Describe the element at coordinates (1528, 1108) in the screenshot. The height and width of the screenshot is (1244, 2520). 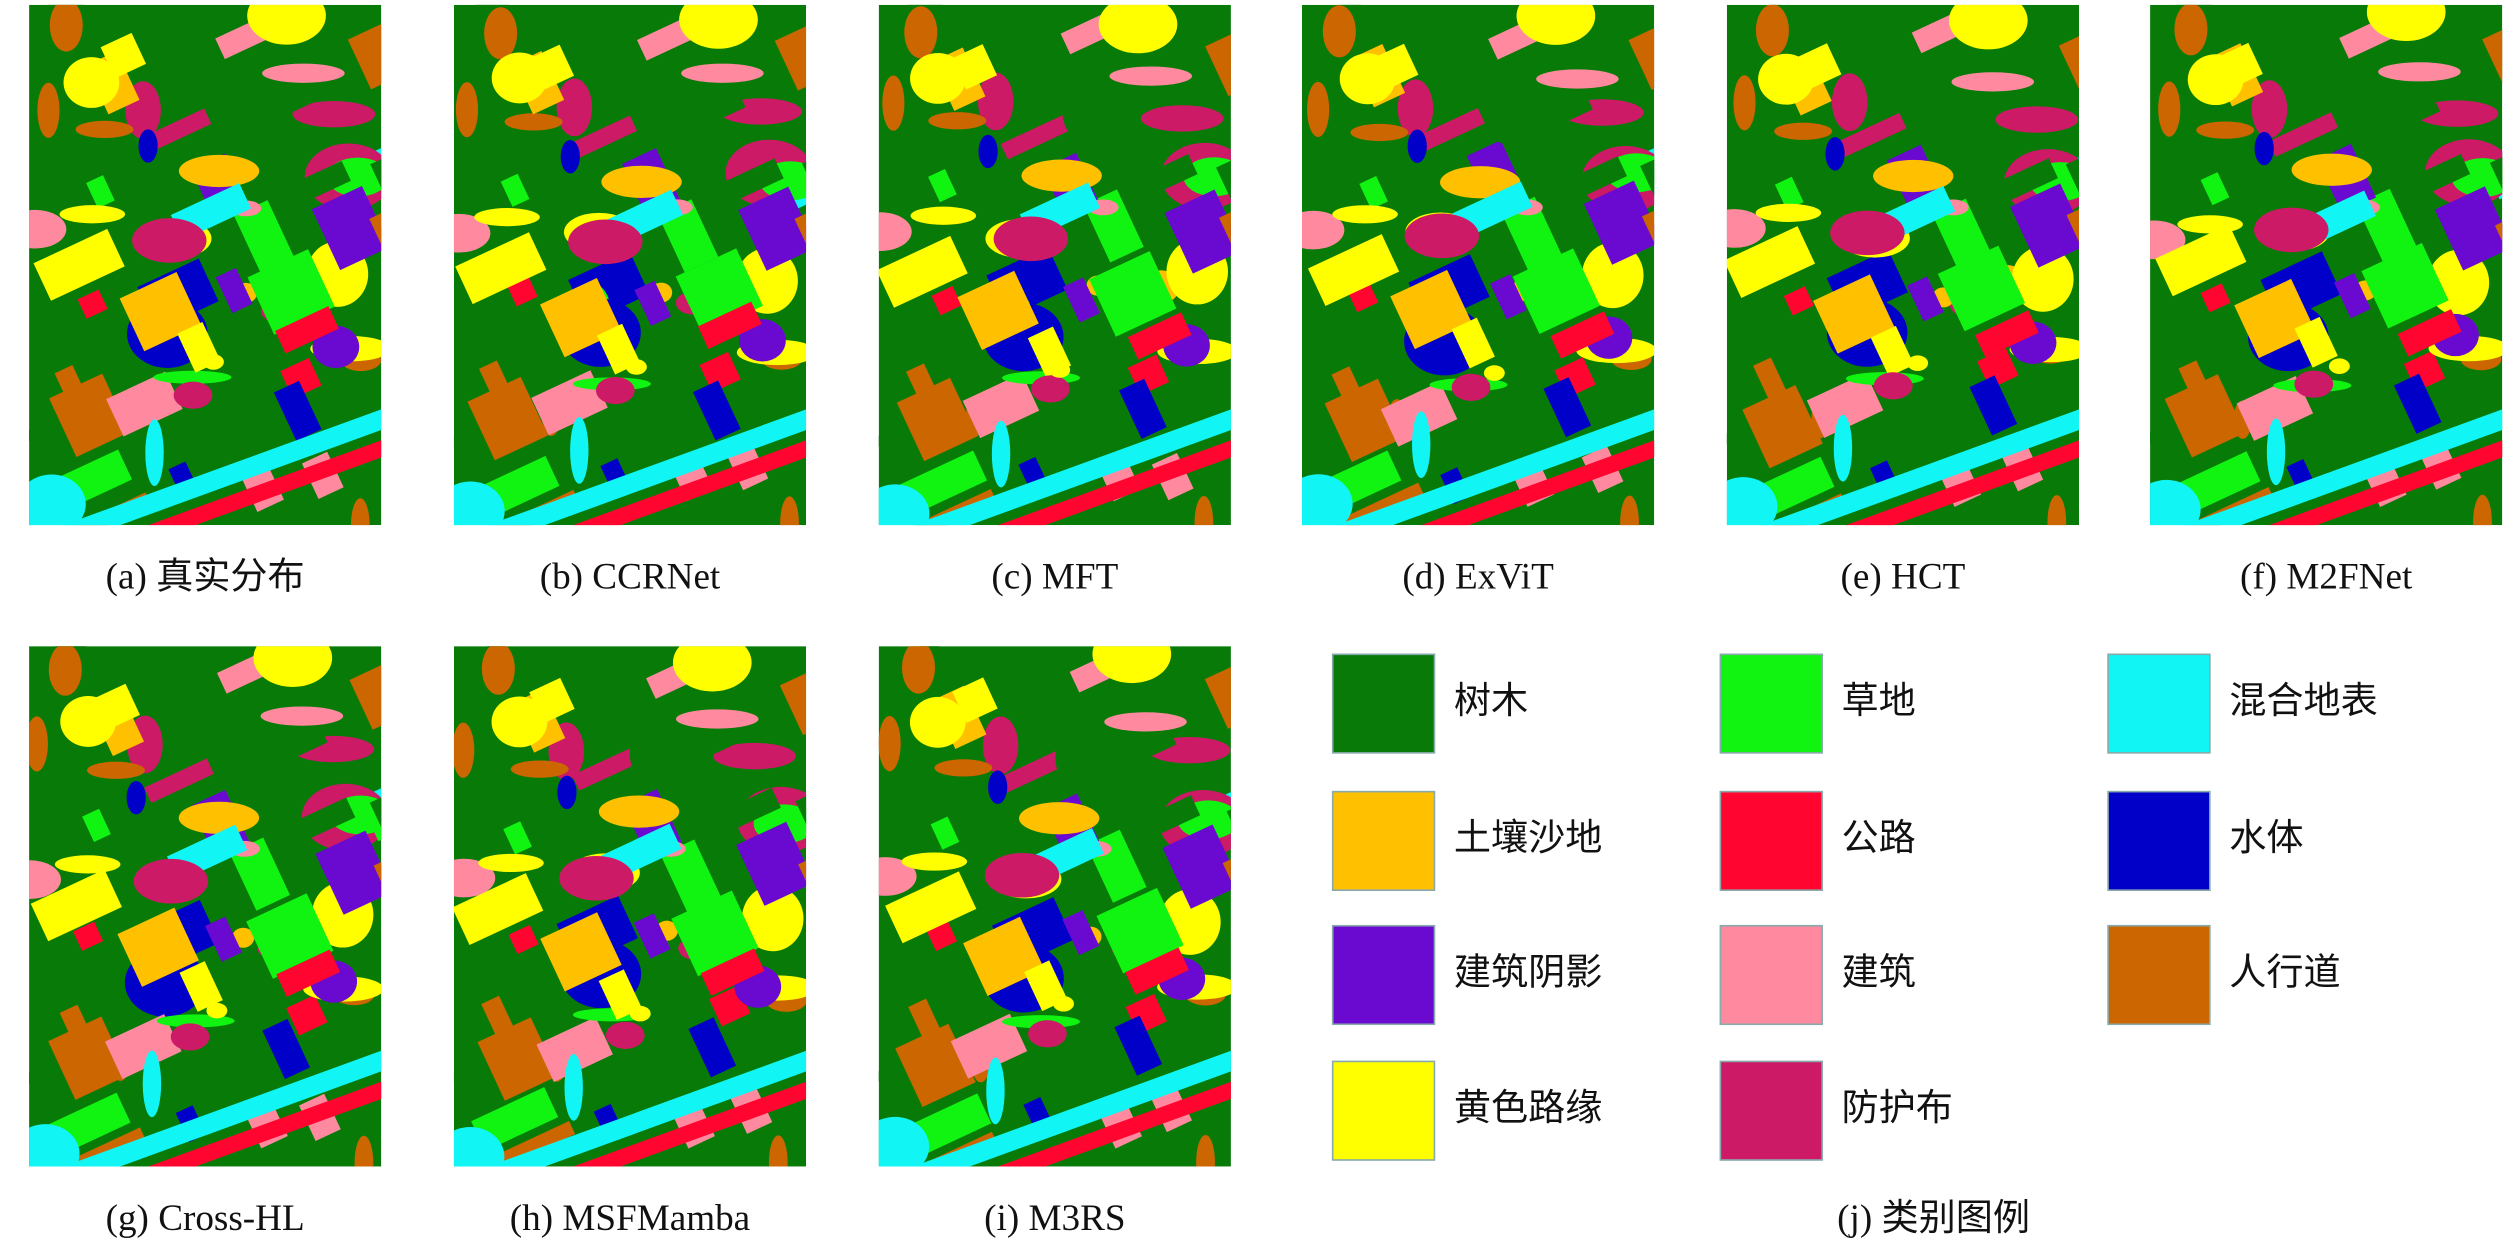
I see `legend-label: 黄色路缘` at that location.